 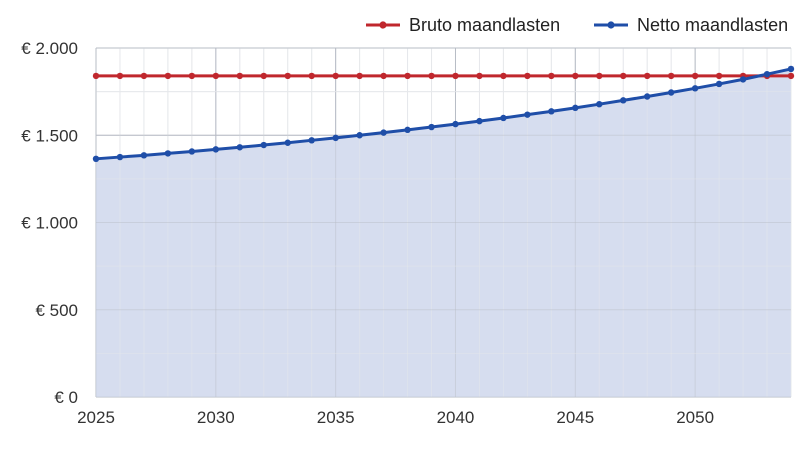 I want to click on x-tick-label: 2040, so click(x=456, y=417).